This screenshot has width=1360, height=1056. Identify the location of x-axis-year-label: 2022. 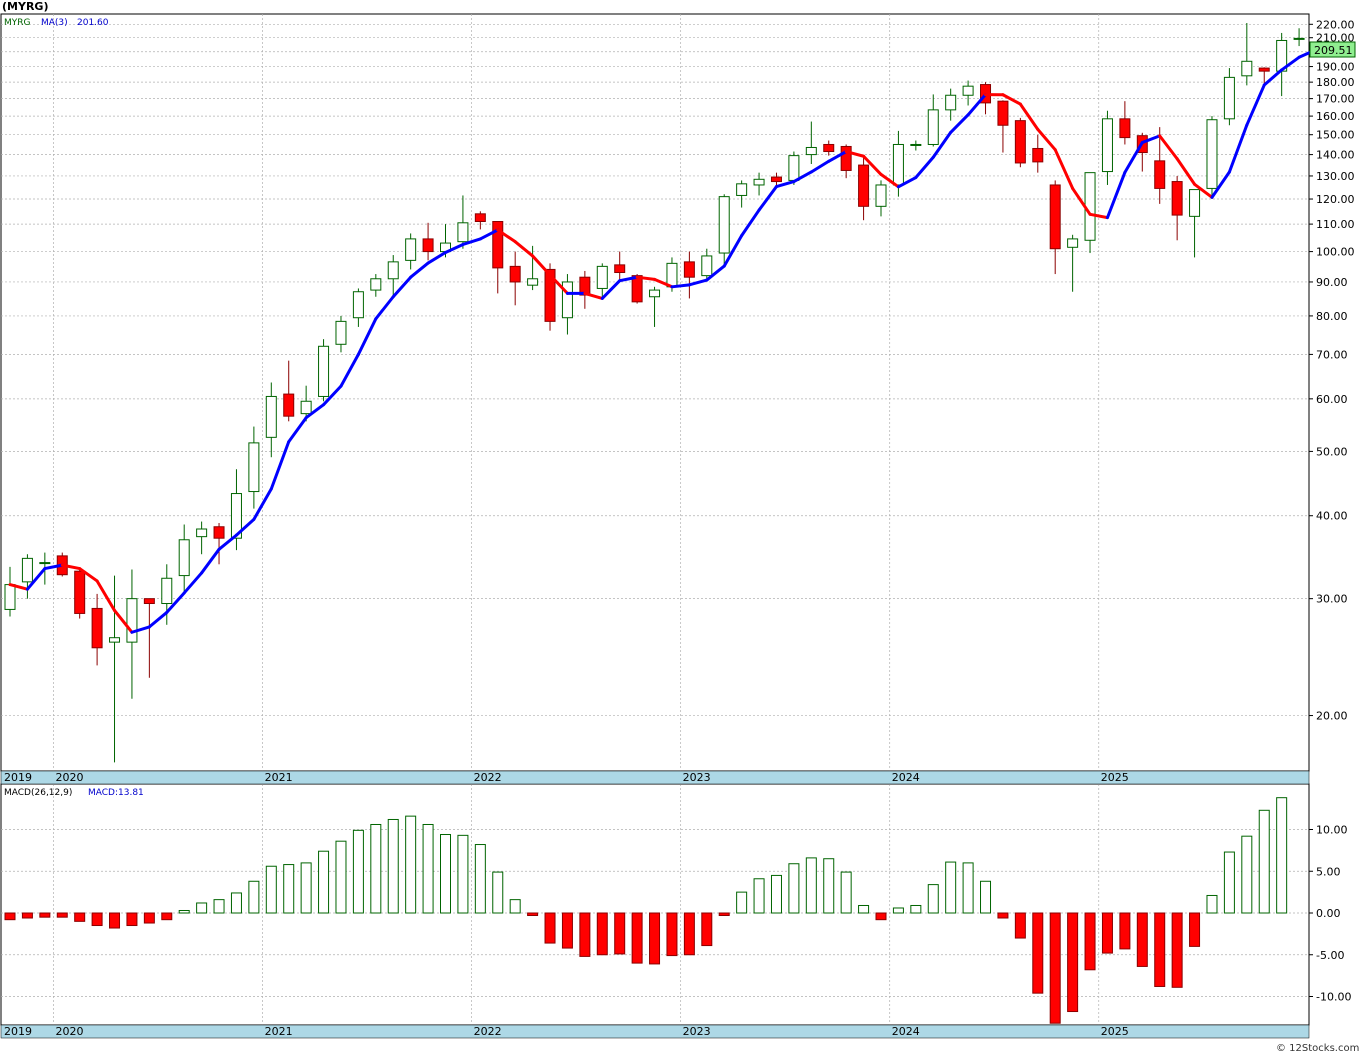
(488, 777).